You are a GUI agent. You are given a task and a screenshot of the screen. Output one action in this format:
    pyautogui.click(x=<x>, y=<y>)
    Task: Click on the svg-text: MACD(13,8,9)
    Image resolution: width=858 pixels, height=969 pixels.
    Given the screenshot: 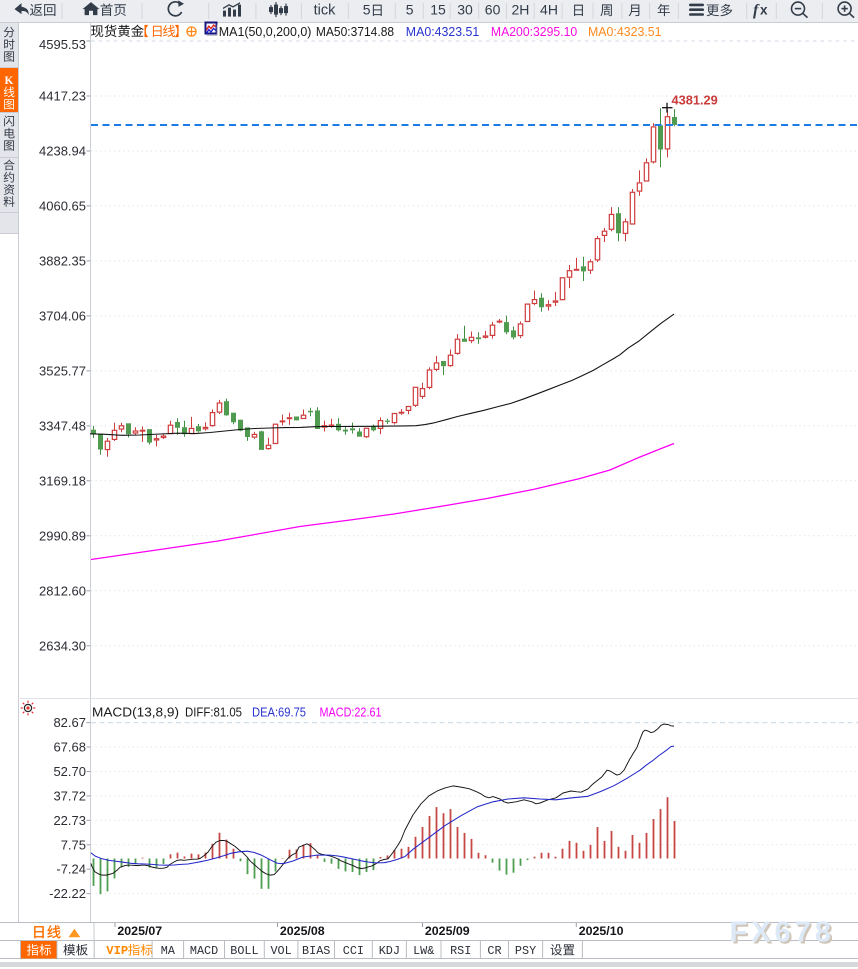 What is the action you would take?
    pyautogui.click(x=135, y=712)
    